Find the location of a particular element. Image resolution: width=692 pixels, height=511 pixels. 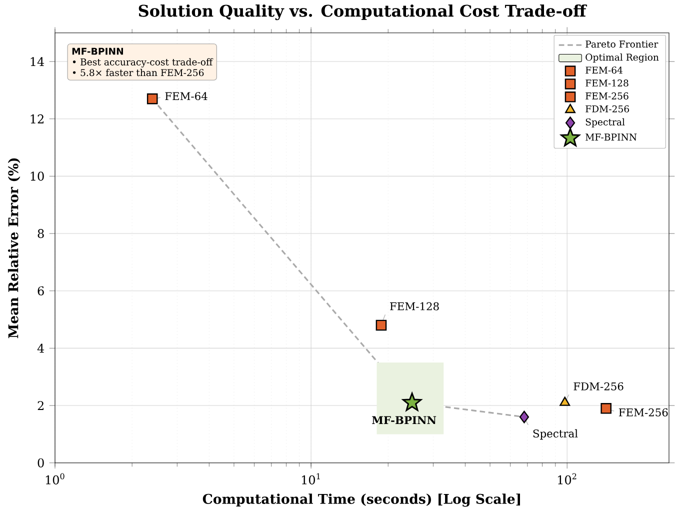

annotation: FEM-128 is located at coordinates (414, 306).